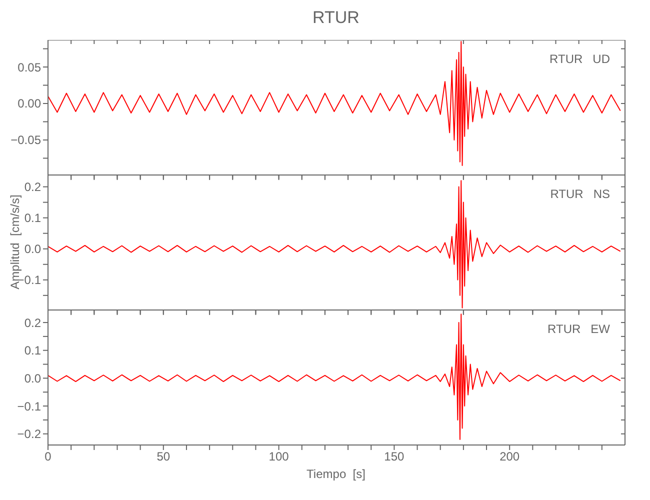 The image size is (650, 500). What do you see at coordinates (29, 406) in the screenshot?
I see `y-tick-label: −0.1` at bounding box center [29, 406].